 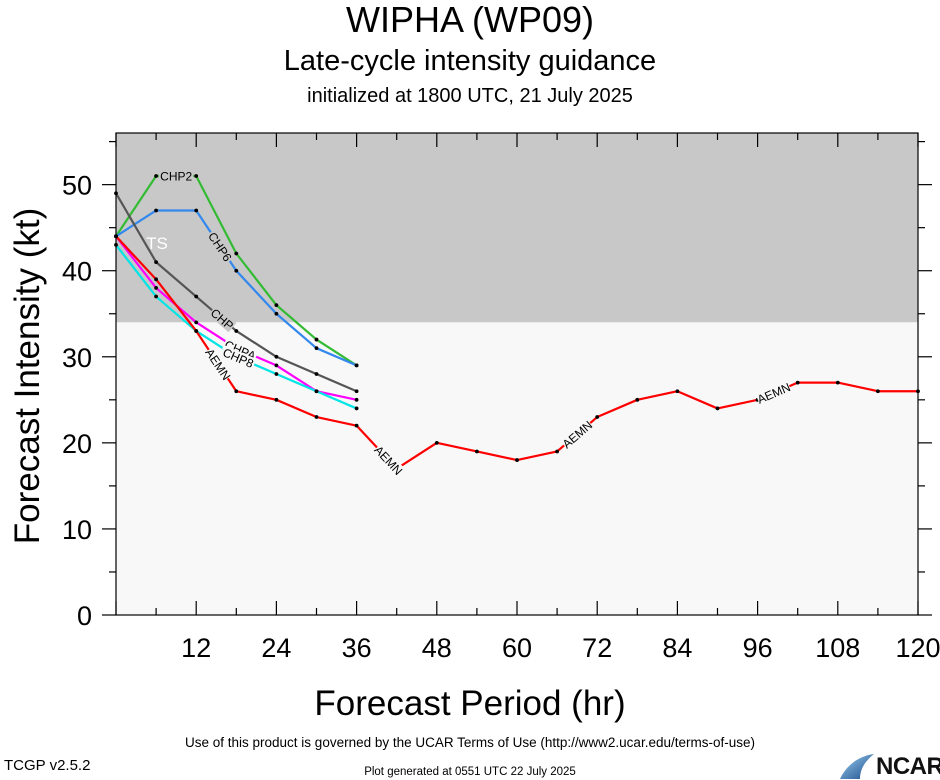 I want to click on plot-generated-text: Plot generated at 0551 UTC 22 July 2025, so click(x=470, y=772).